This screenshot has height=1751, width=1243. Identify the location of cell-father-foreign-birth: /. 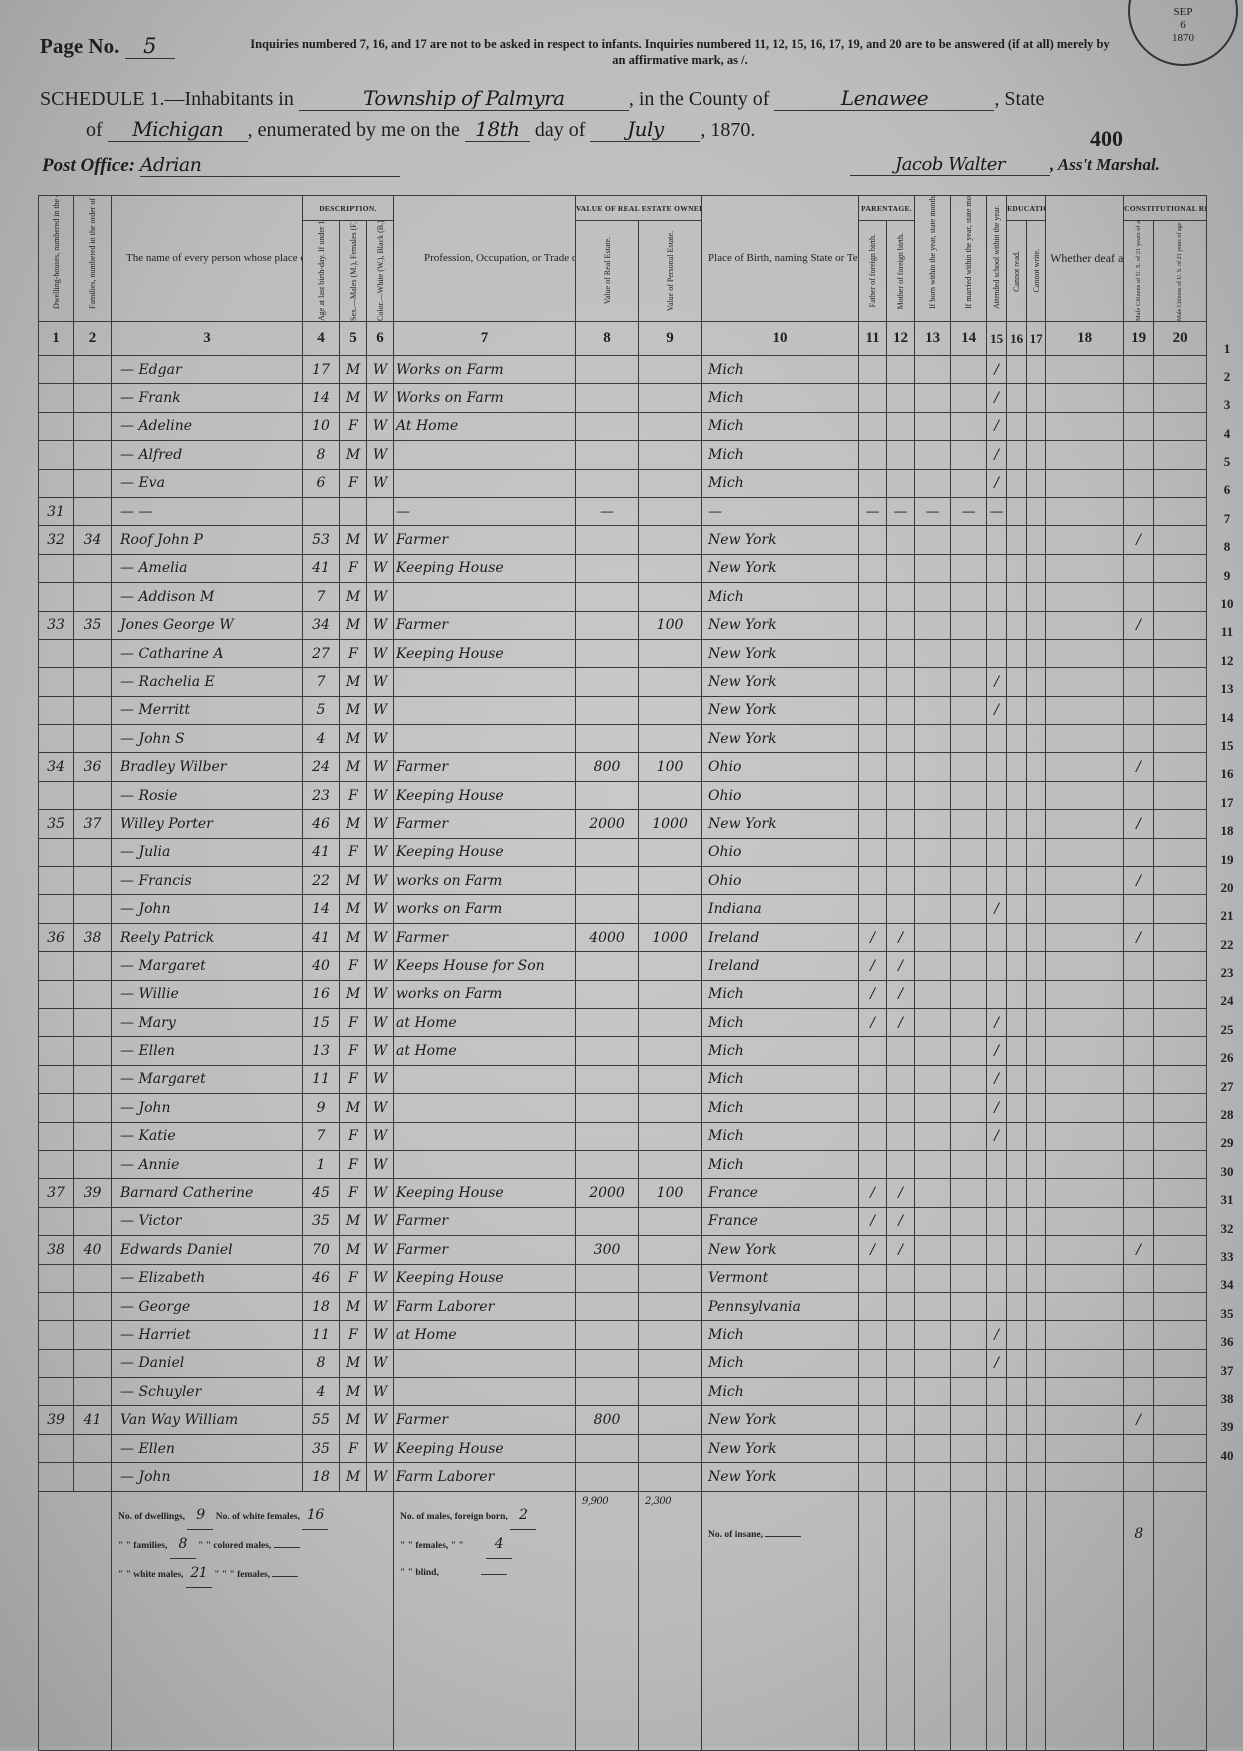
(873, 1250).